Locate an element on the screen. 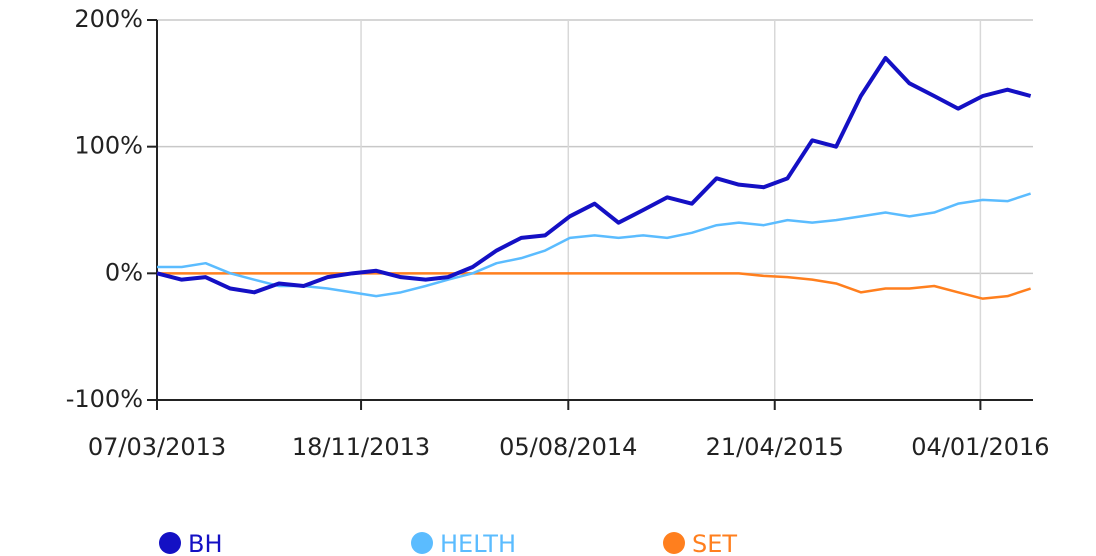 The width and height of the screenshot is (1096, 556). x-tick-label: 07/03/2013 is located at coordinates (157, 447).